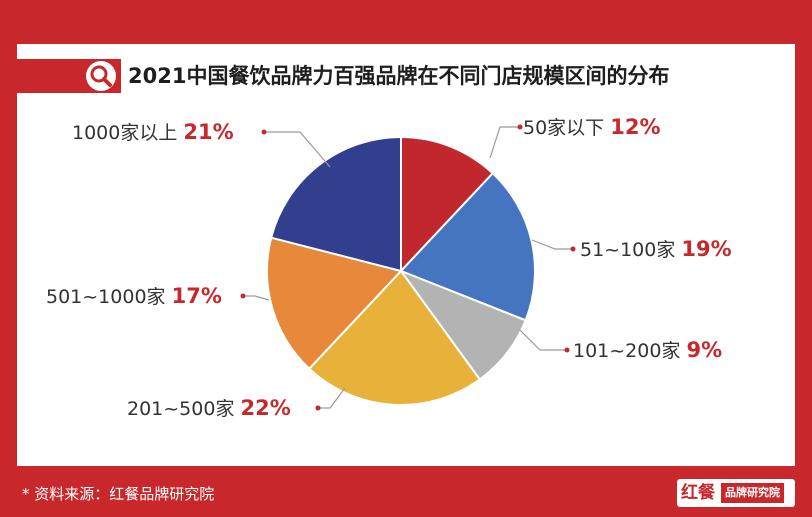 The height and width of the screenshot is (517, 812). What do you see at coordinates (208, 132) in the screenshot?
I see `slice-percent: 21%` at bounding box center [208, 132].